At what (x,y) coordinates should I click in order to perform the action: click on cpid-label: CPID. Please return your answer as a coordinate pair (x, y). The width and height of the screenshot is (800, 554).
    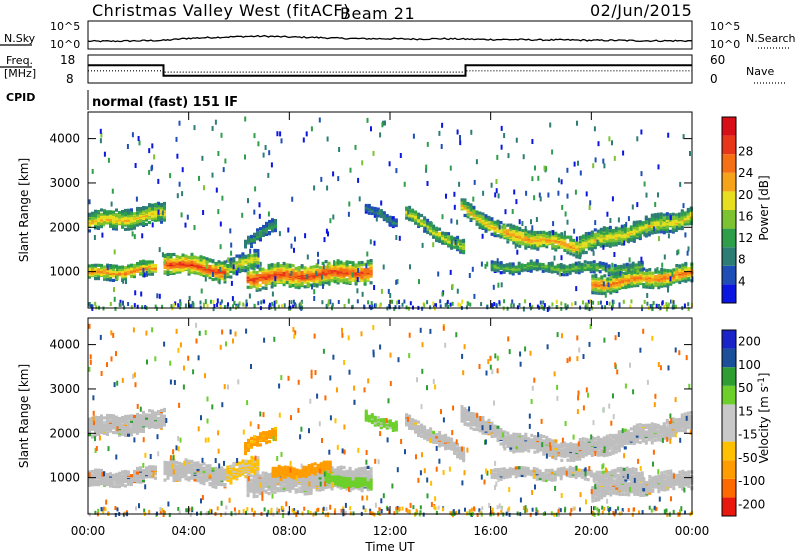
    Looking at the image, I should click on (20, 97).